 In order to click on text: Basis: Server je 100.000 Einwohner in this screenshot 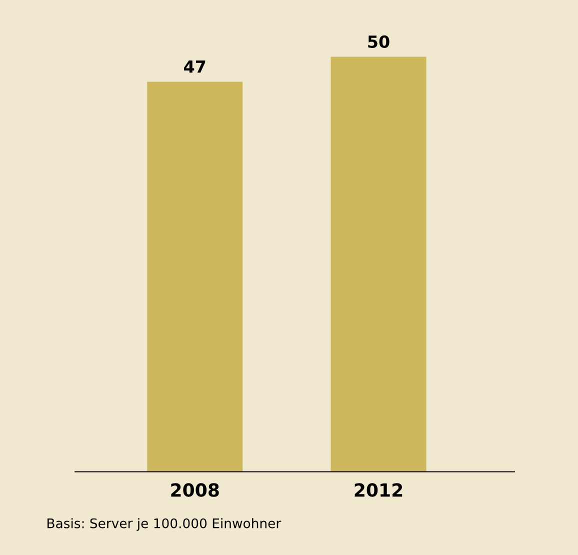, I will do `click(165, 524)`.